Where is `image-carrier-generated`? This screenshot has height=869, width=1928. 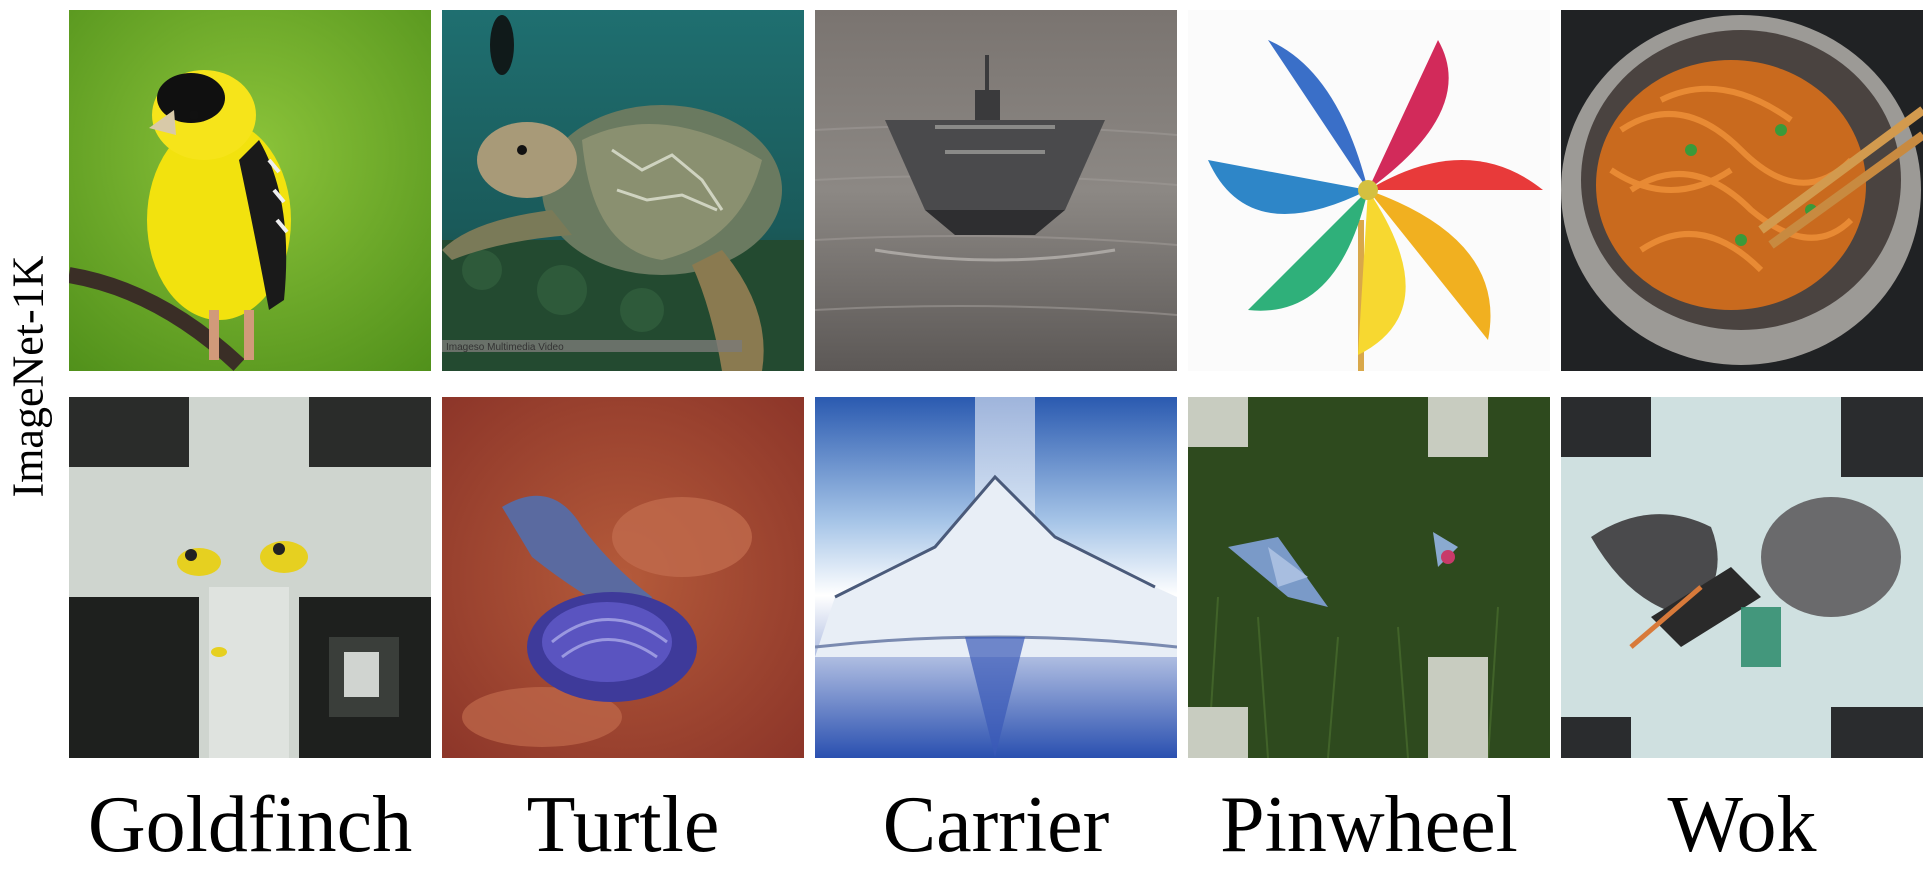
image-carrier-generated is located at coordinates (996, 577).